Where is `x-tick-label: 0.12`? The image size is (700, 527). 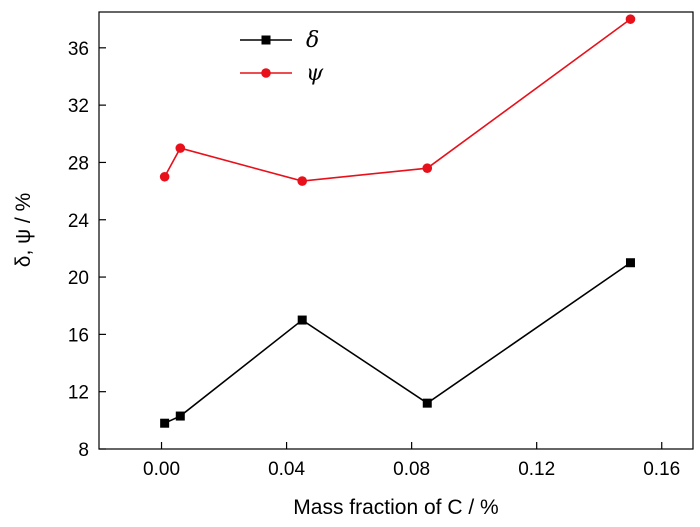 x-tick-label: 0.12 is located at coordinates (536, 469).